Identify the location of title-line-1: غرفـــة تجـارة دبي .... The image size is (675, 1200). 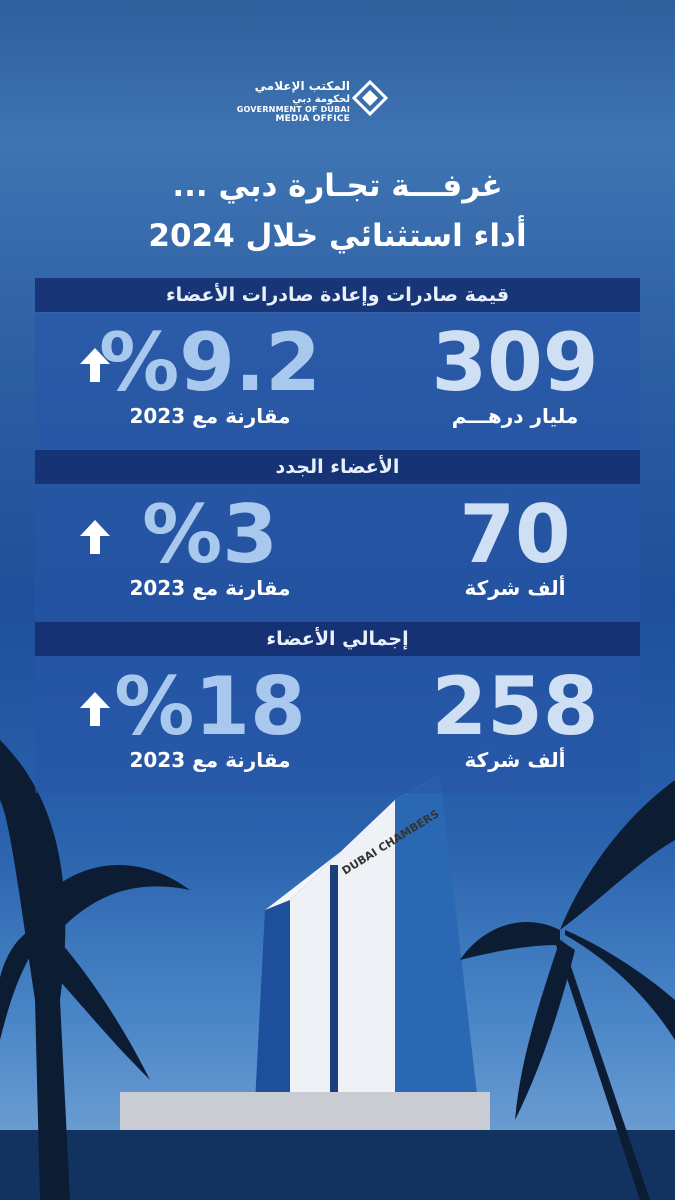
(337, 186).